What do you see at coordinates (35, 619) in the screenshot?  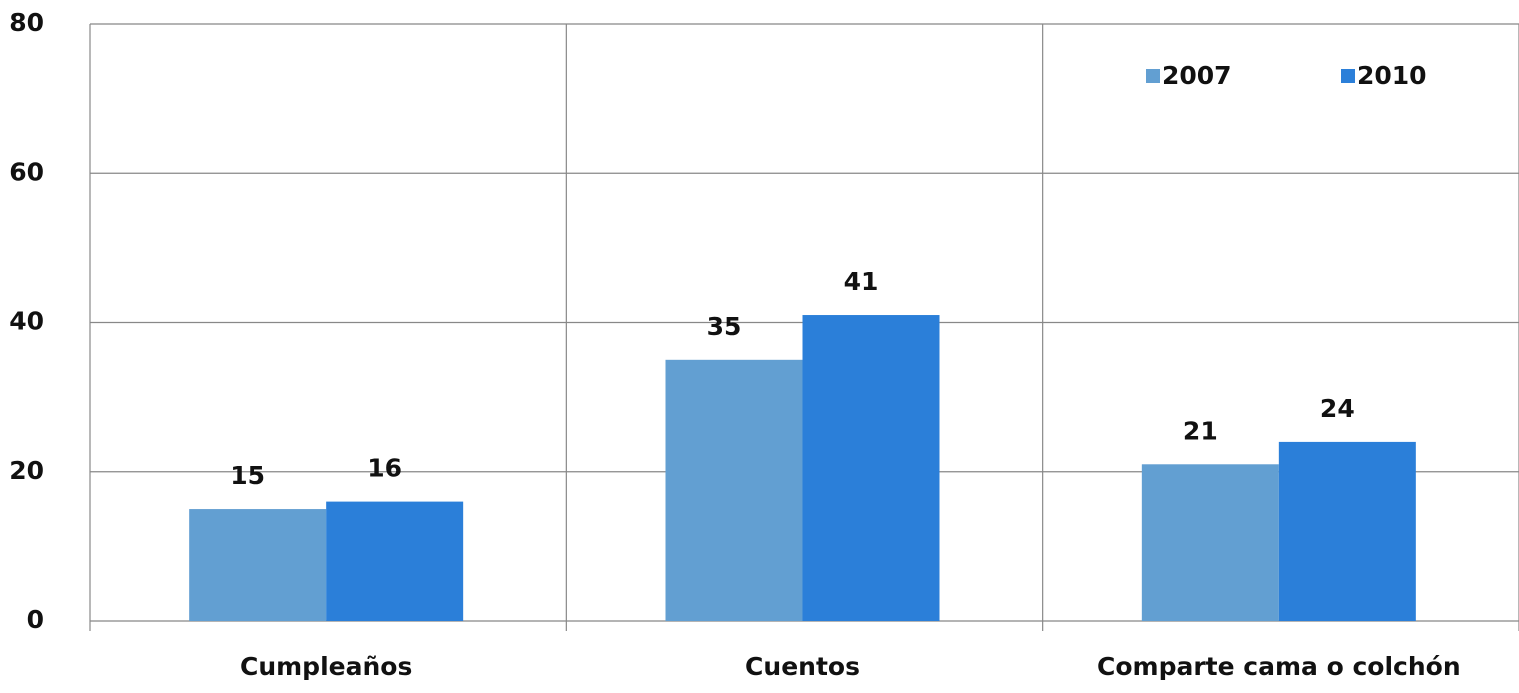 I see `y-tick-label: 0` at bounding box center [35, 619].